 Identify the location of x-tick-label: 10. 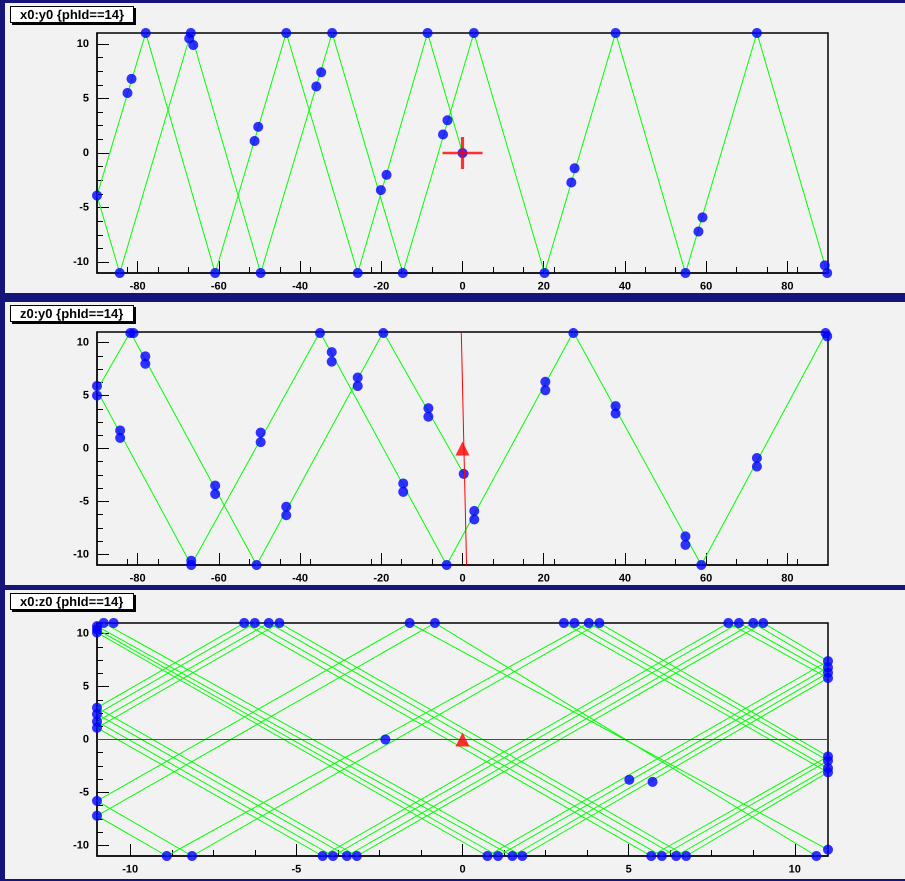
(794, 870).